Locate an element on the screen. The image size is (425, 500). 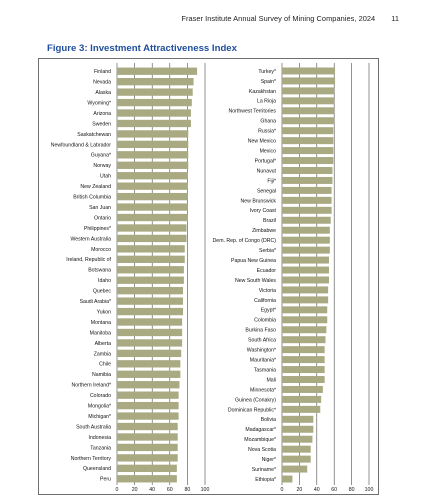
category-label: Michigan* is located at coordinates (99, 417).